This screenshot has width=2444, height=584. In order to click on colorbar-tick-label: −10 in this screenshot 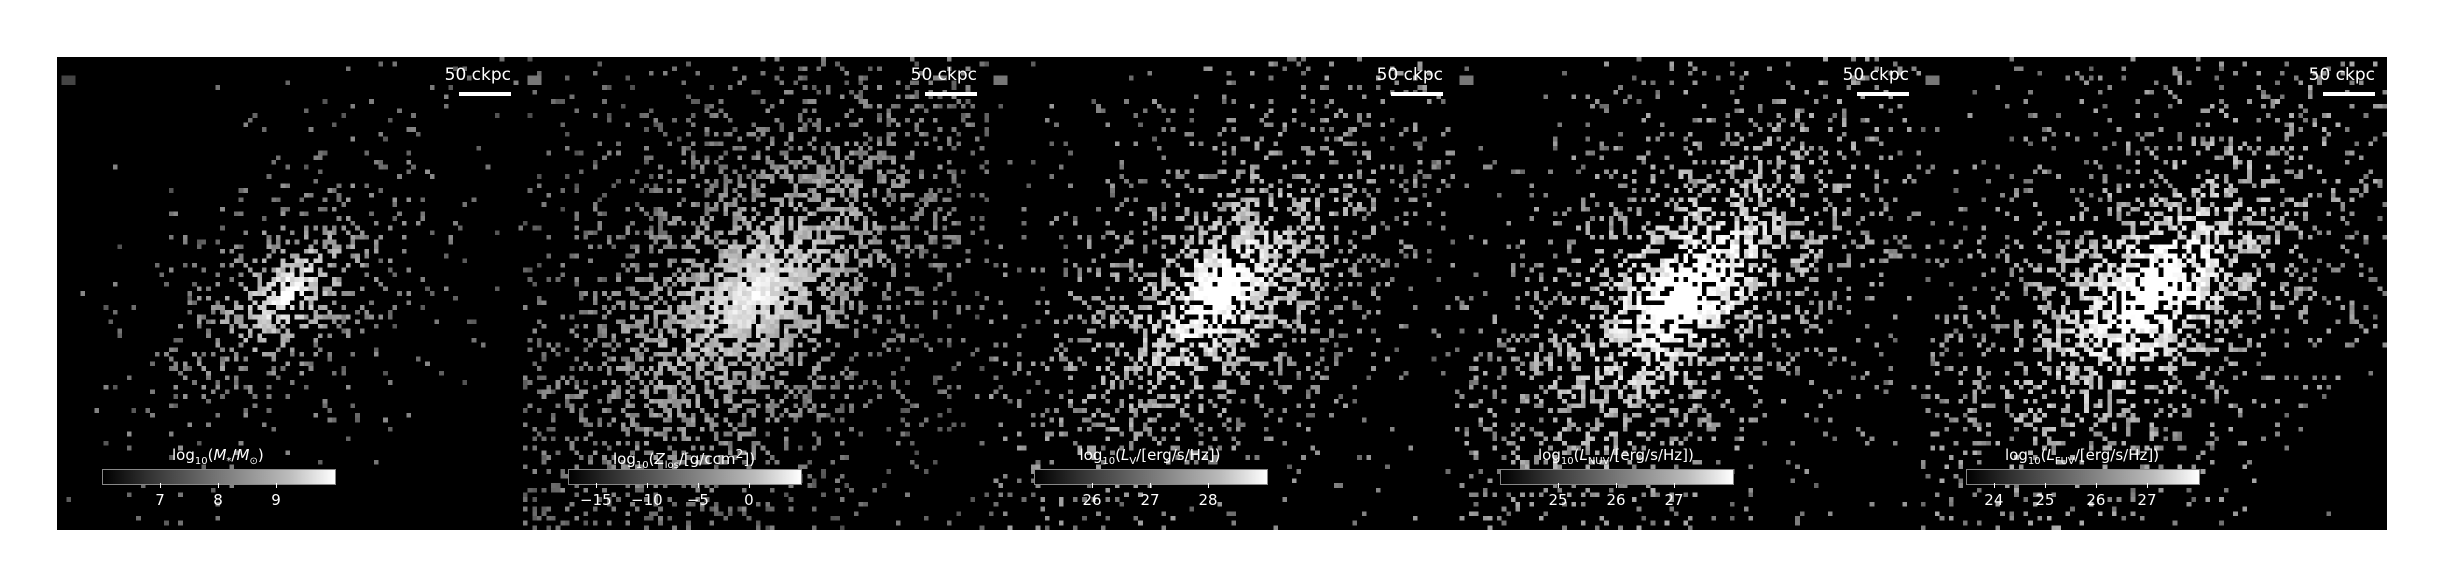, I will do `click(647, 500)`.